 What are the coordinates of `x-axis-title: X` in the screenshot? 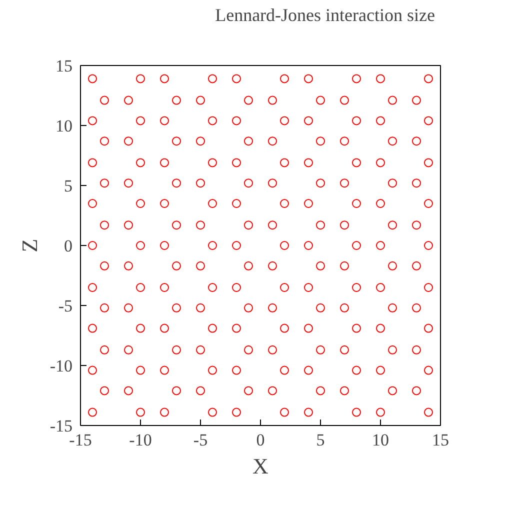 It's located at (260, 466).